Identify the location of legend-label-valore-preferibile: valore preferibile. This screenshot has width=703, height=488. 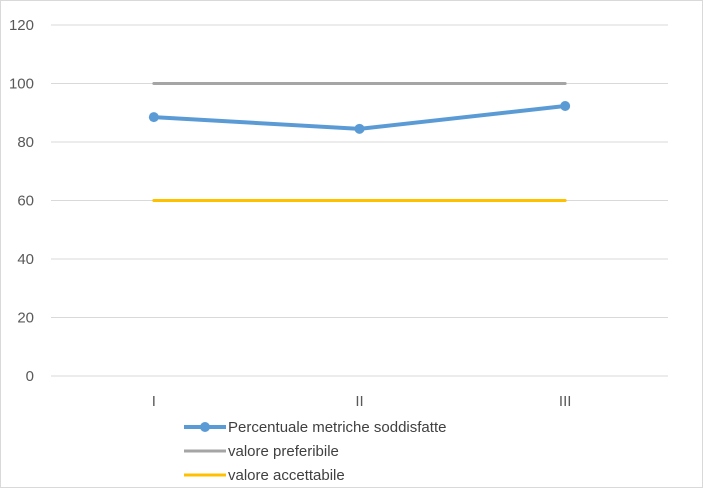
(283, 451).